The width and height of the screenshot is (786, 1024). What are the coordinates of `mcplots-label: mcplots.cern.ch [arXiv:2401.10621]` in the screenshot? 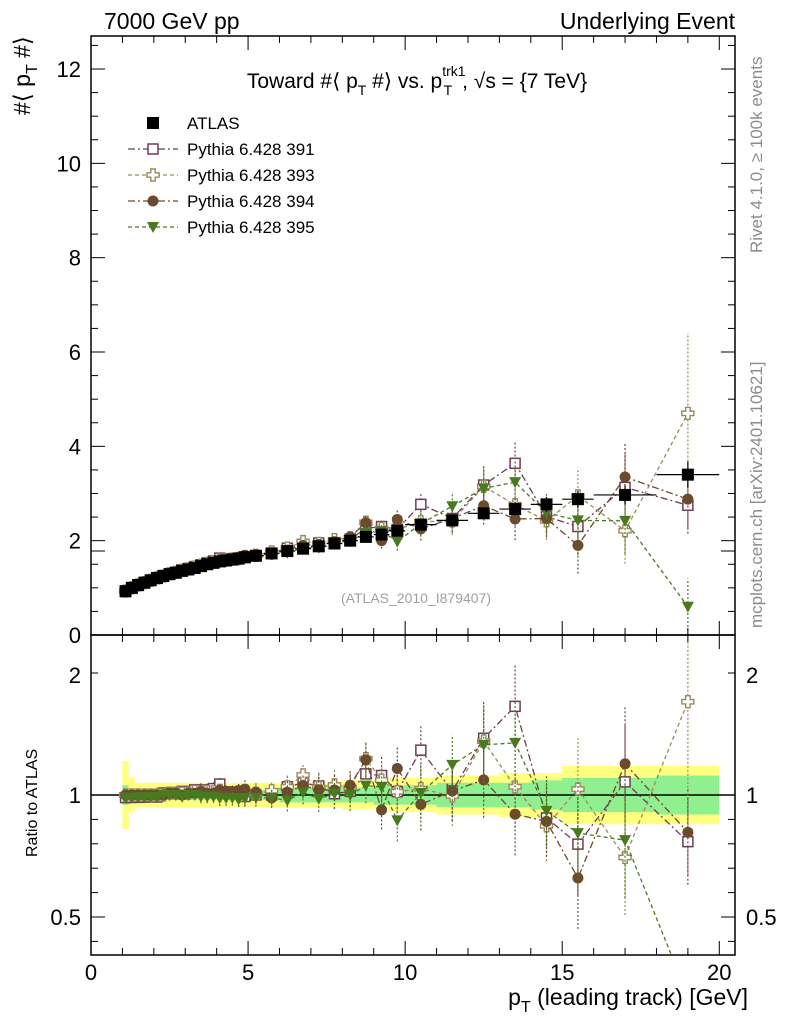 It's located at (756, 495).